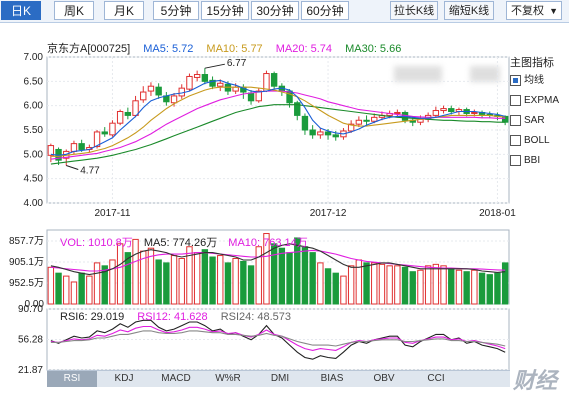 Image resolution: width=569 pixels, height=401 pixels. Describe the element at coordinates (34, 130) in the screenshot. I see `main-y-tick-label: 5.50` at that location.